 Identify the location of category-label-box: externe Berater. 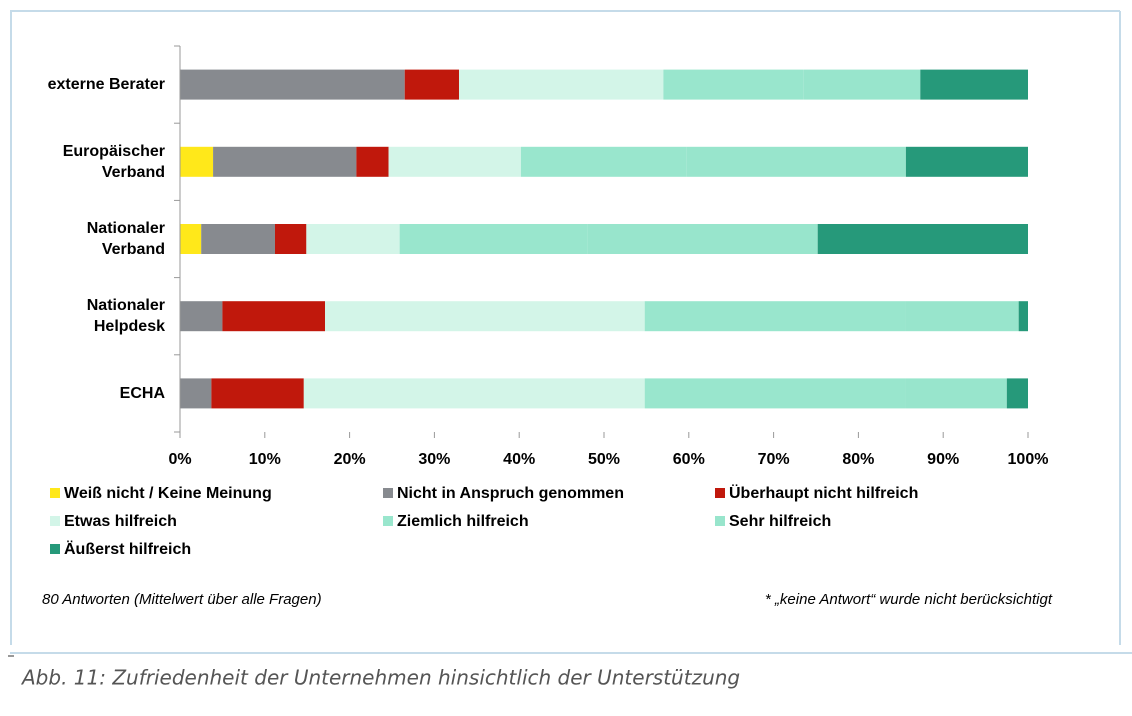
(106, 85).